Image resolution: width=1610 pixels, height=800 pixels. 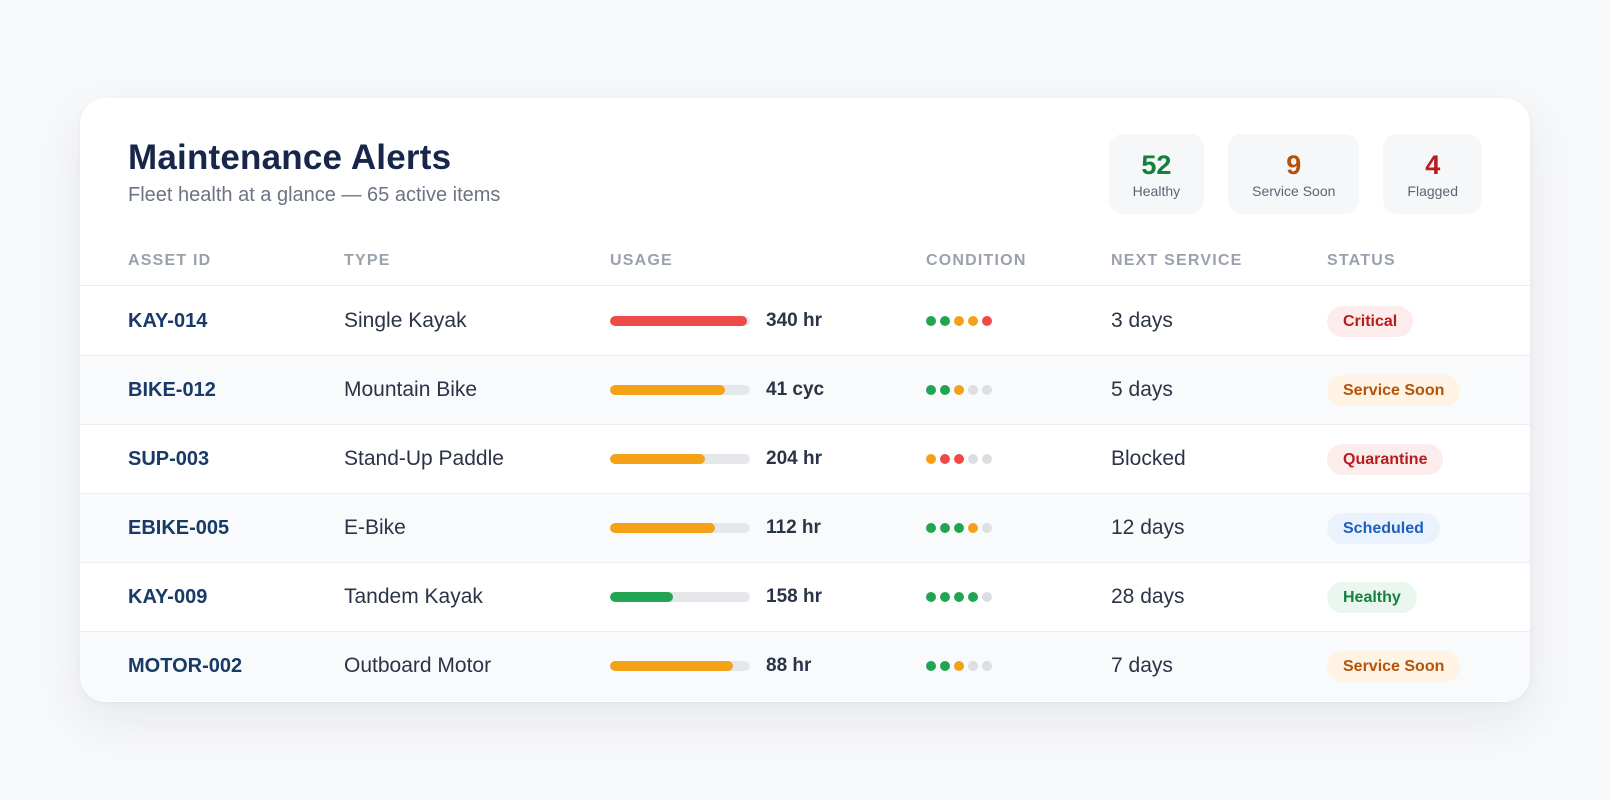 I want to click on column-header-asset-id: ASSET ID, so click(x=170, y=260).